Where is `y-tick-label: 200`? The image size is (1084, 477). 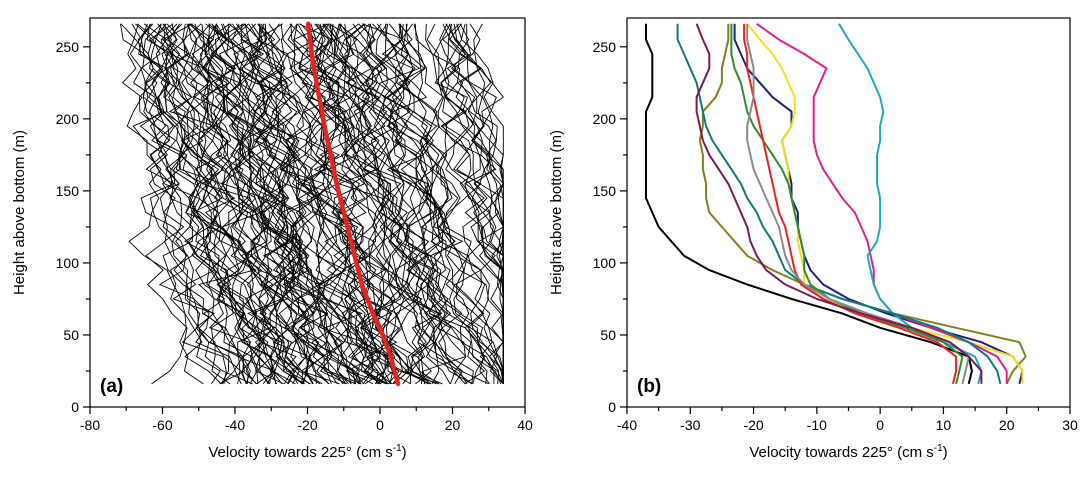 y-tick-label: 200 is located at coordinates (605, 119).